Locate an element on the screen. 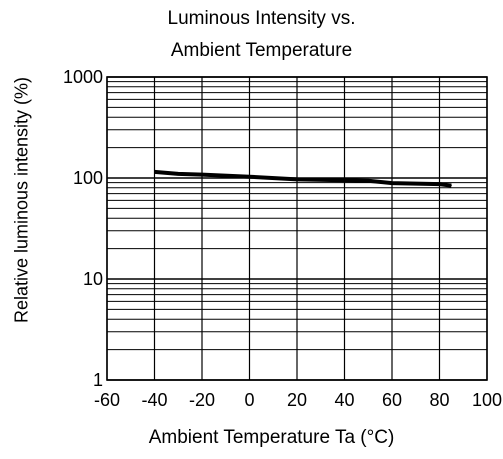 This screenshot has width=503, height=459. x-tick-label: 100 is located at coordinates (487, 400).